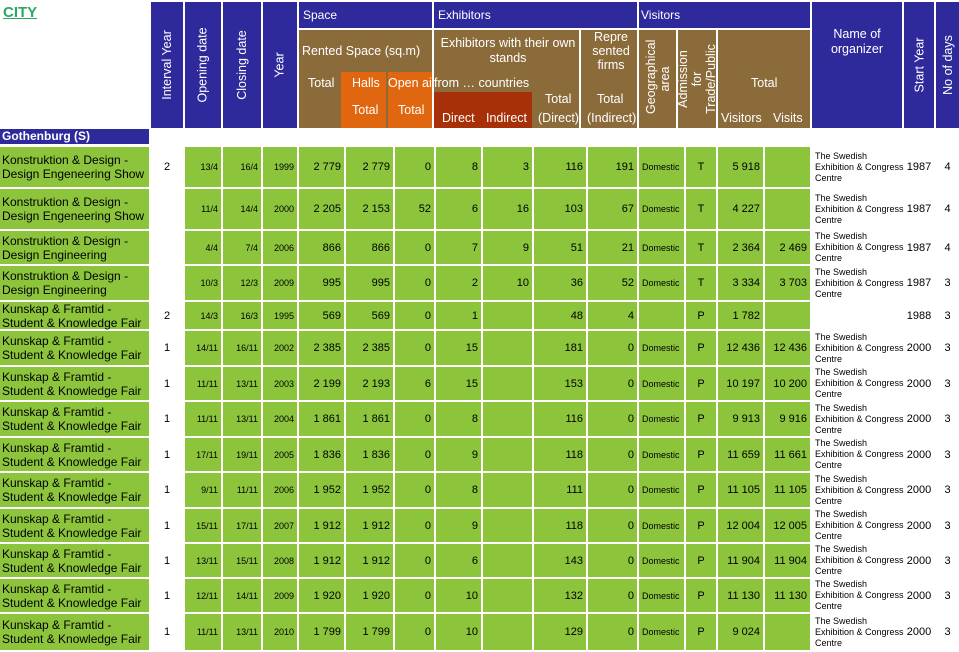 Image resolution: width=959 pixels, height=652 pixels. What do you see at coordinates (280, 283) in the screenshot?
I see `cell-year: 2009` at bounding box center [280, 283].